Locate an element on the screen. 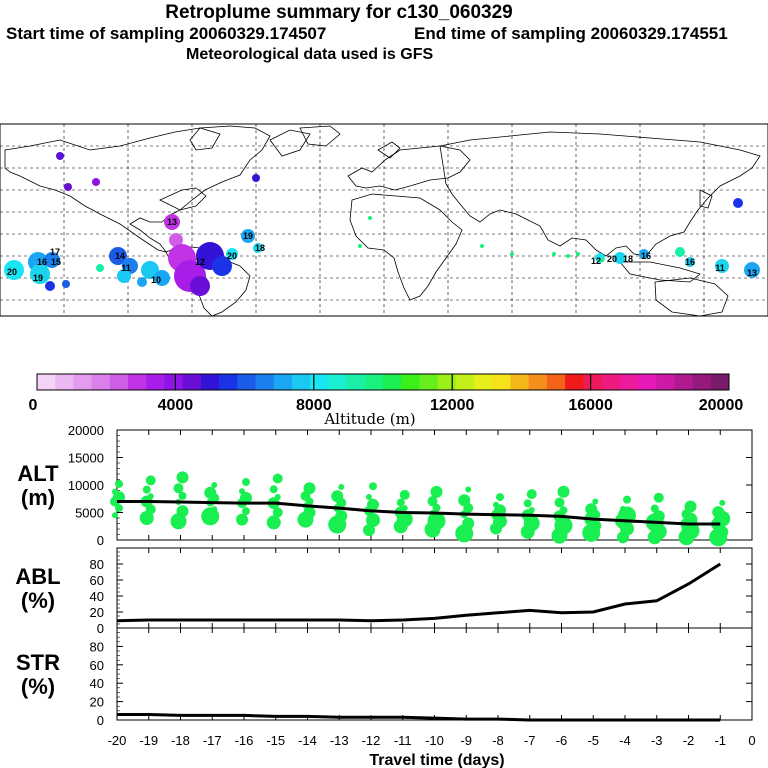 This screenshot has height=768, width=768. x-tick-label: -10 is located at coordinates (434, 740).